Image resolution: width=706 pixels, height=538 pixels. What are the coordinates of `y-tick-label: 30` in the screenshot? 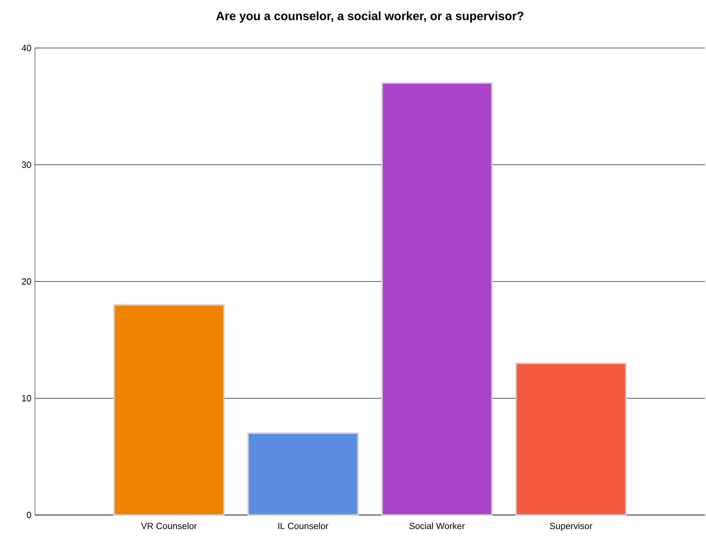 It's located at (27, 165).